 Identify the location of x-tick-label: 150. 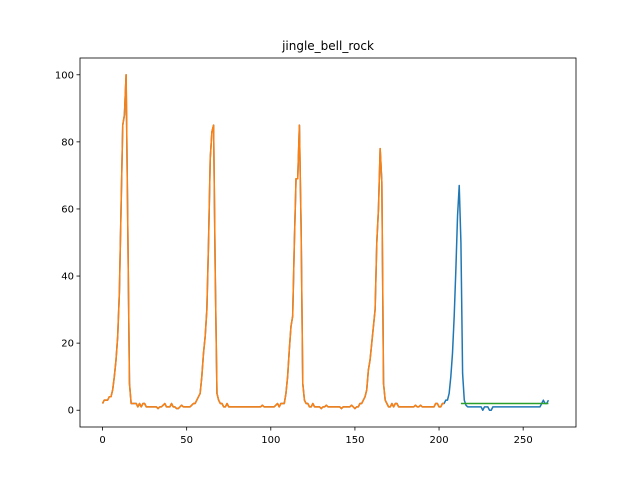
(354, 440).